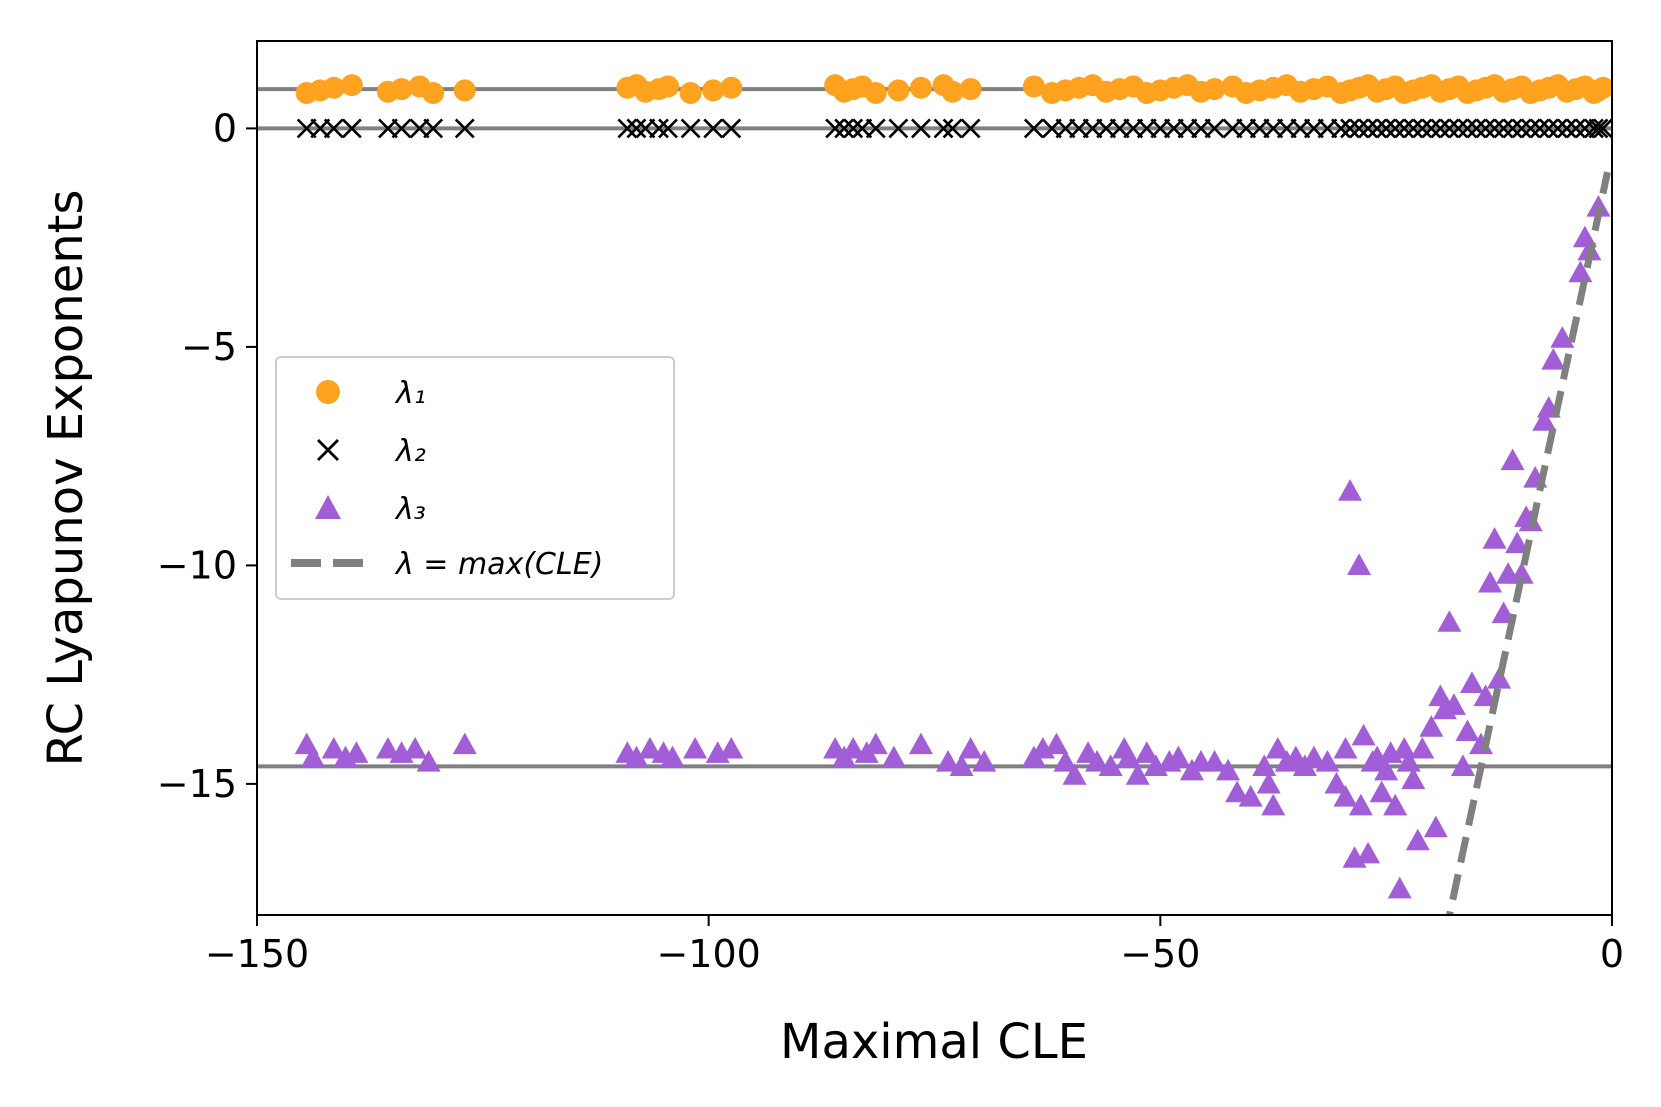  What do you see at coordinates (447, 564) in the screenshot?
I see `legend-item-reference: λ = max(CLE)` at bounding box center [447, 564].